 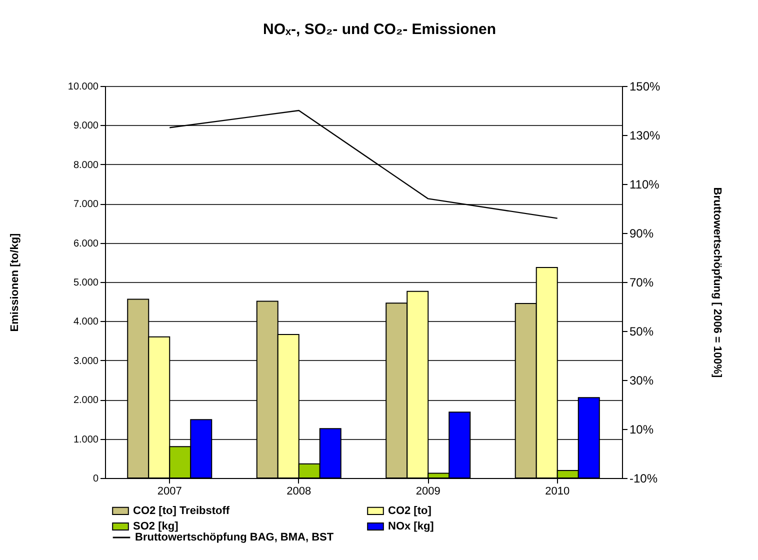 I want to click on legend-label: NOx [kg], so click(x=411, y=526).